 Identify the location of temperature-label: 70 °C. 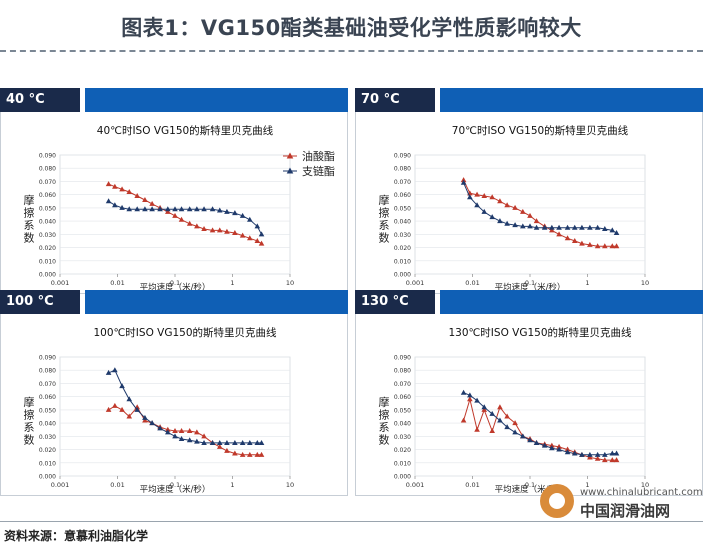
(395, 100).